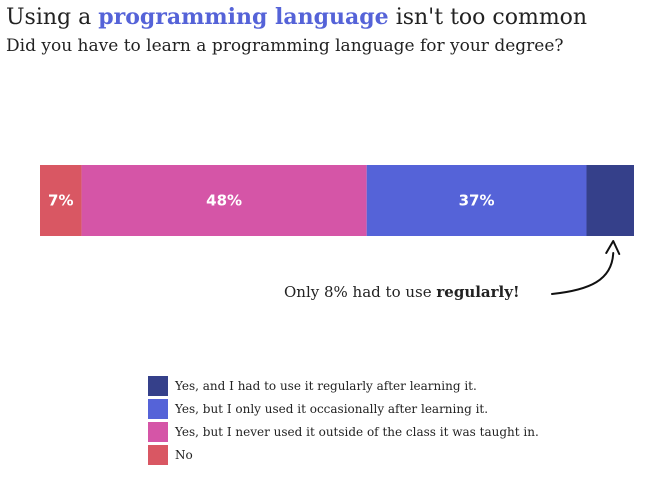 Image resolution: width=672 pixels, height=480 pixels. I want to click on annotation: Only 8% had to use regularly!, so click(402, 292).